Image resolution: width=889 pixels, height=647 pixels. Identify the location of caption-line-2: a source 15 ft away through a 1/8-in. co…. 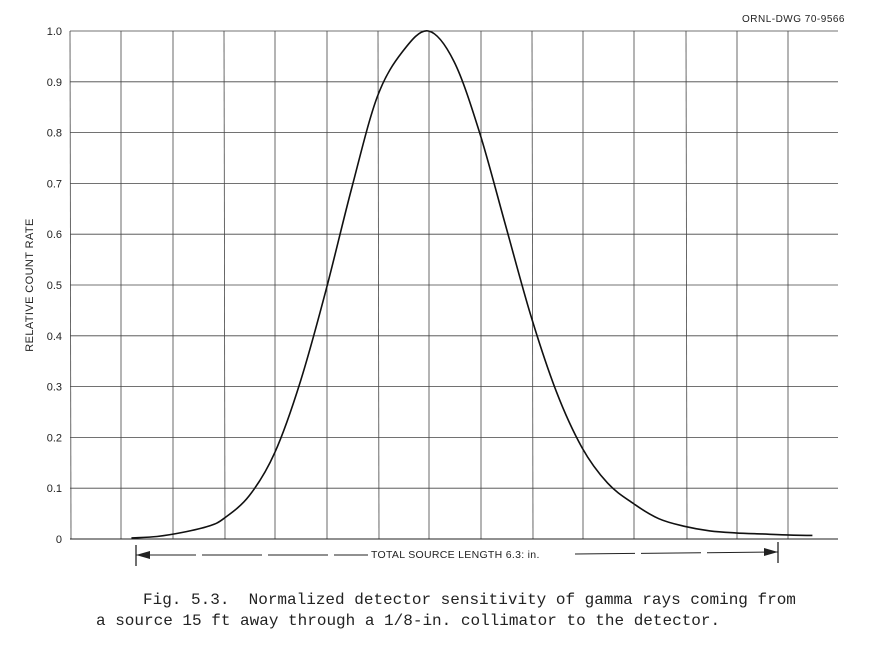
(408, 621).